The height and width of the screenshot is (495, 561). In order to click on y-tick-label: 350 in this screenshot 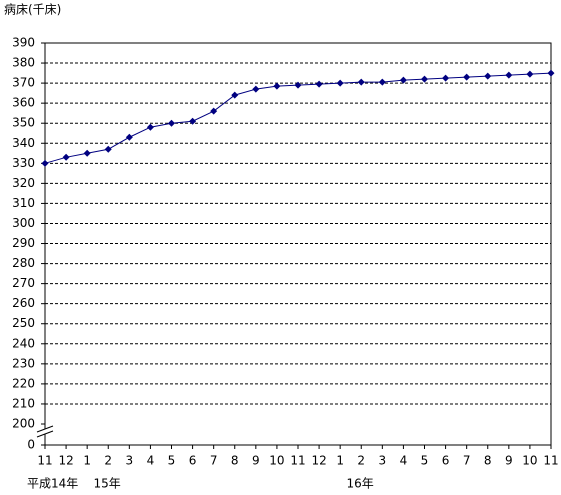, I will do `click(23, 123)`.